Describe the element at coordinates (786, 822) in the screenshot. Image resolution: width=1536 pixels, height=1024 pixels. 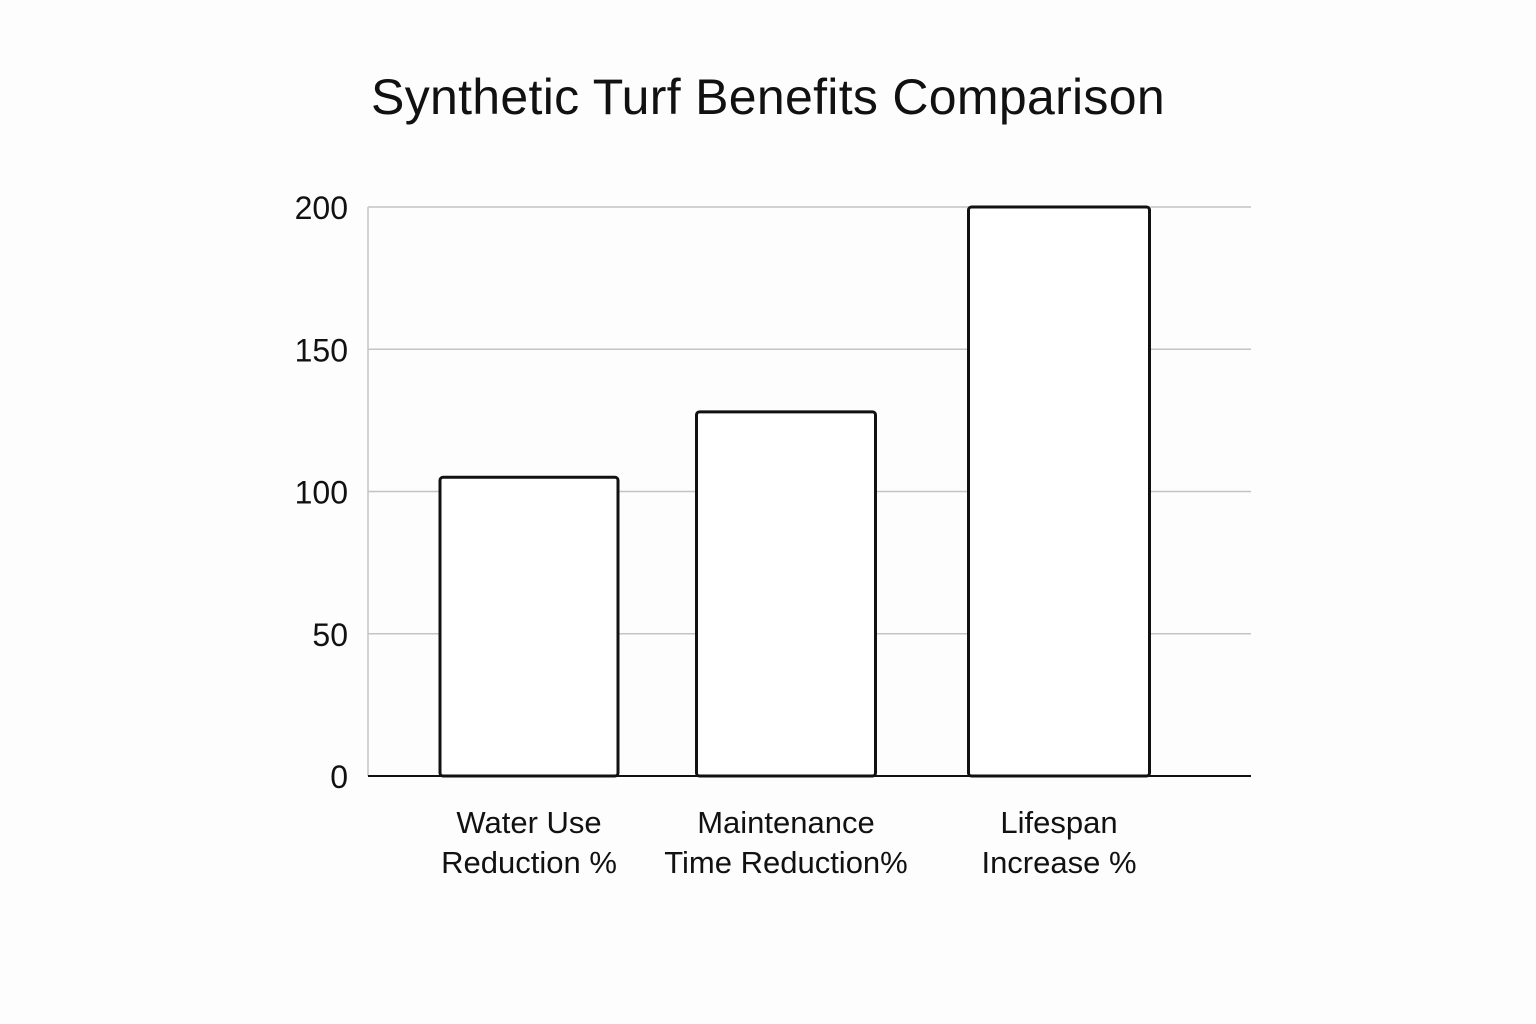
I see `x-tick-label: Maintenance` at that location.